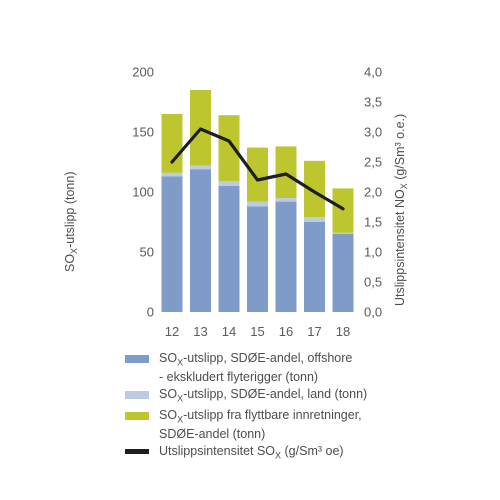 The image size is (500, 500). What do you see at coordinates (229, 331) in the screenshot?
I see `x-tick-14: 14` at bounding box center [229, 331].